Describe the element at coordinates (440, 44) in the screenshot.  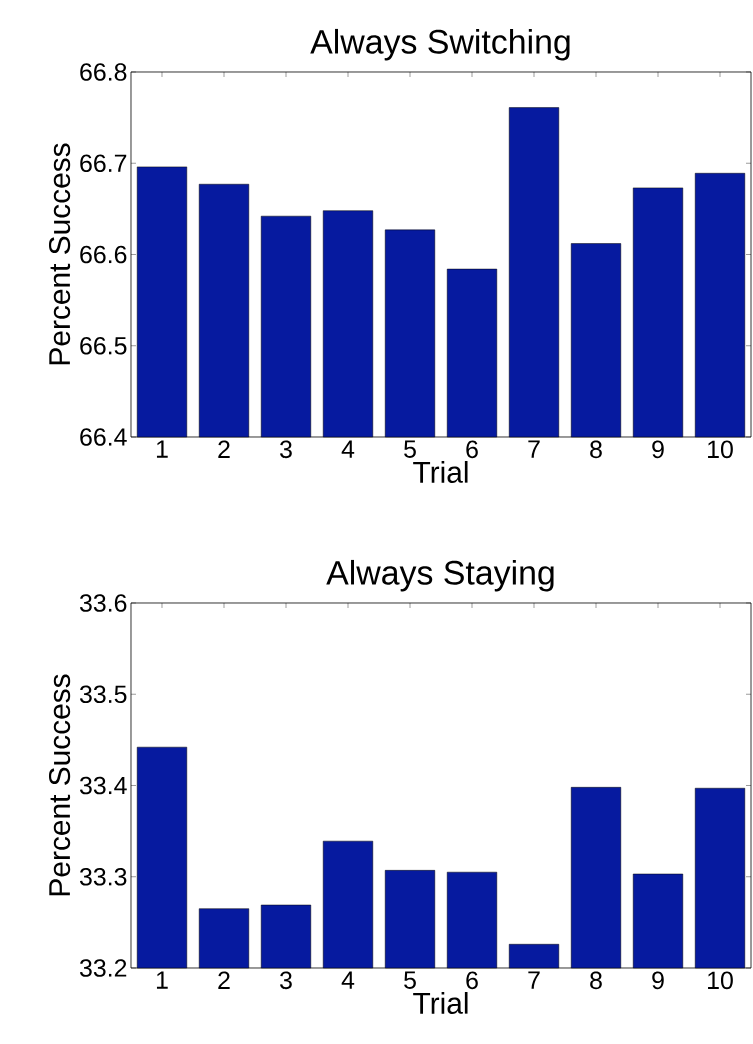
I see `chart-title: Always Switching` at that location.